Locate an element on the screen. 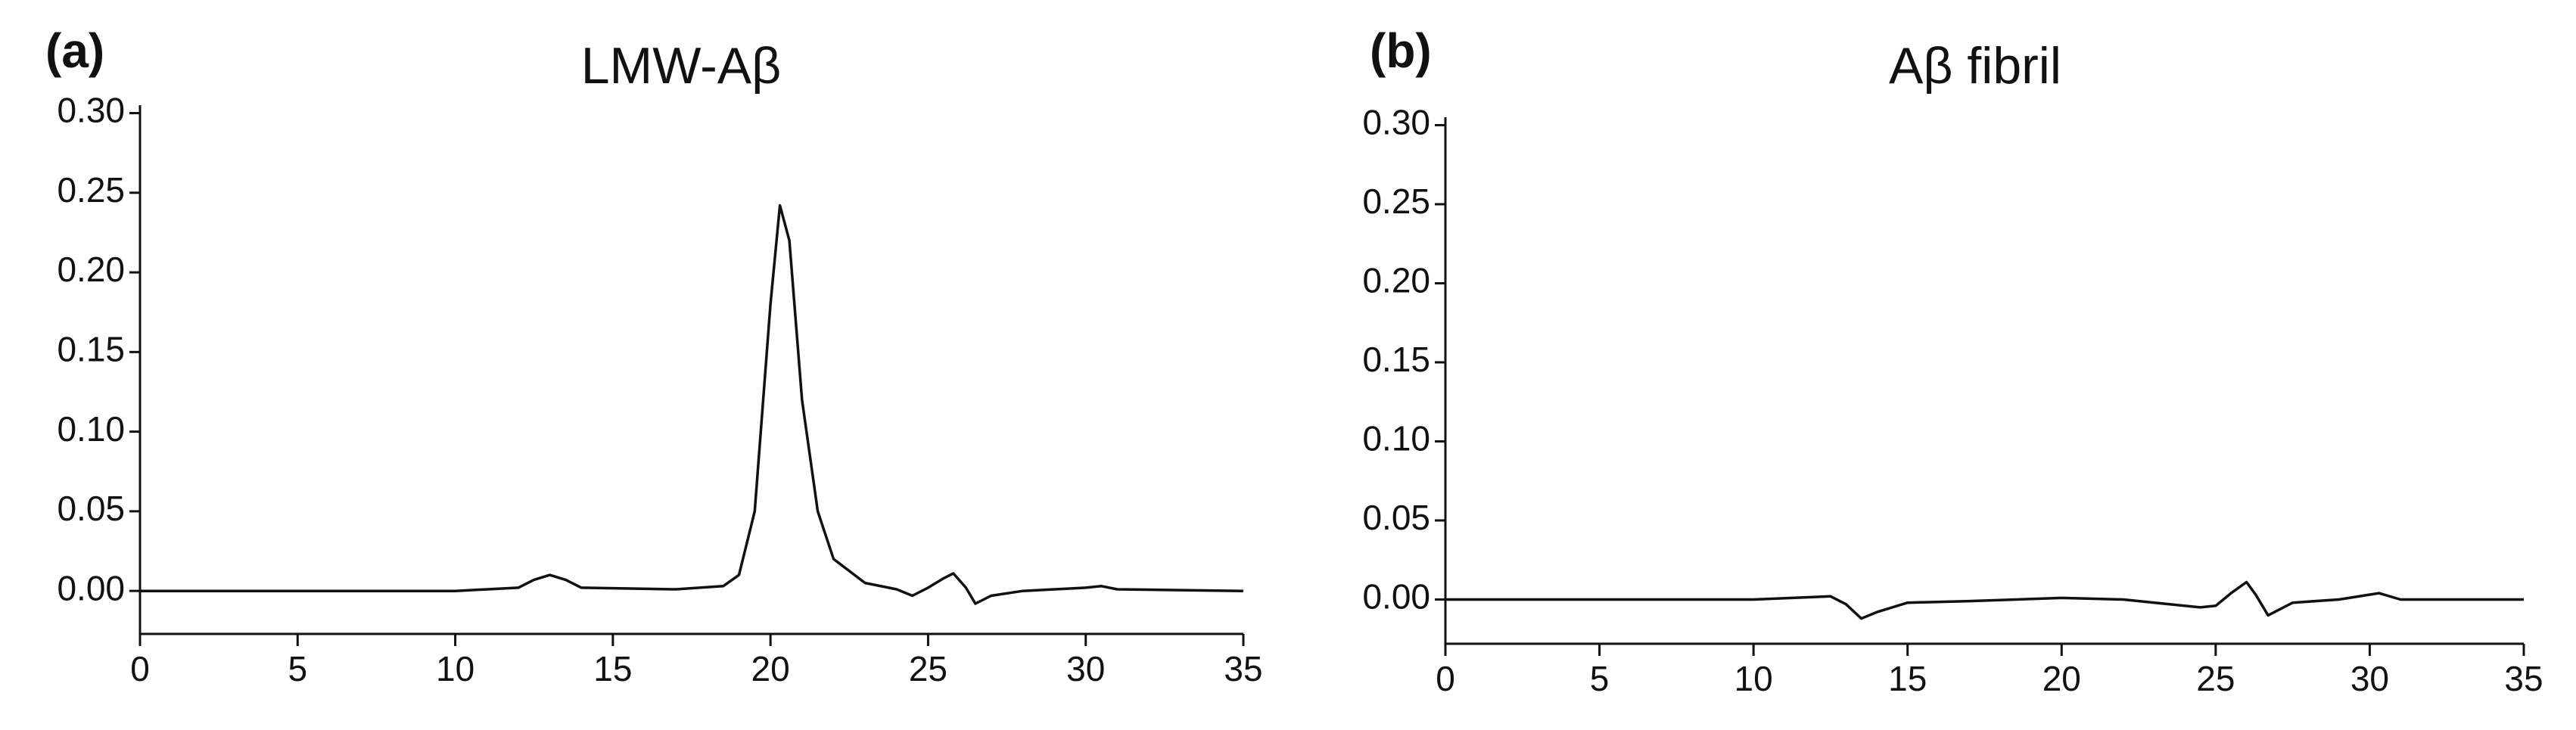 Image resolution: width=2576 pixels, height=730 pixels. panel-label: (a) is located at coordinates (74, 50).